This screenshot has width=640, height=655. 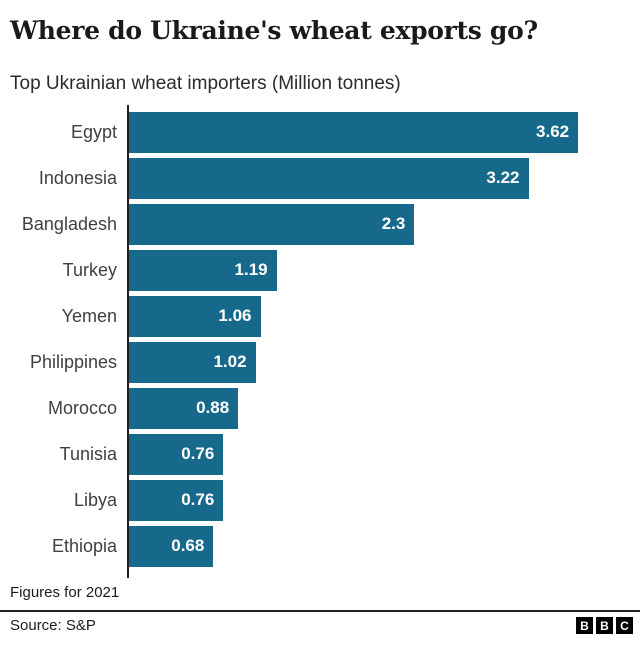 What do you see at coordinates (184, 408) in the screenshot?
I see `bar: 0.88` at bounding box center [184, 408].